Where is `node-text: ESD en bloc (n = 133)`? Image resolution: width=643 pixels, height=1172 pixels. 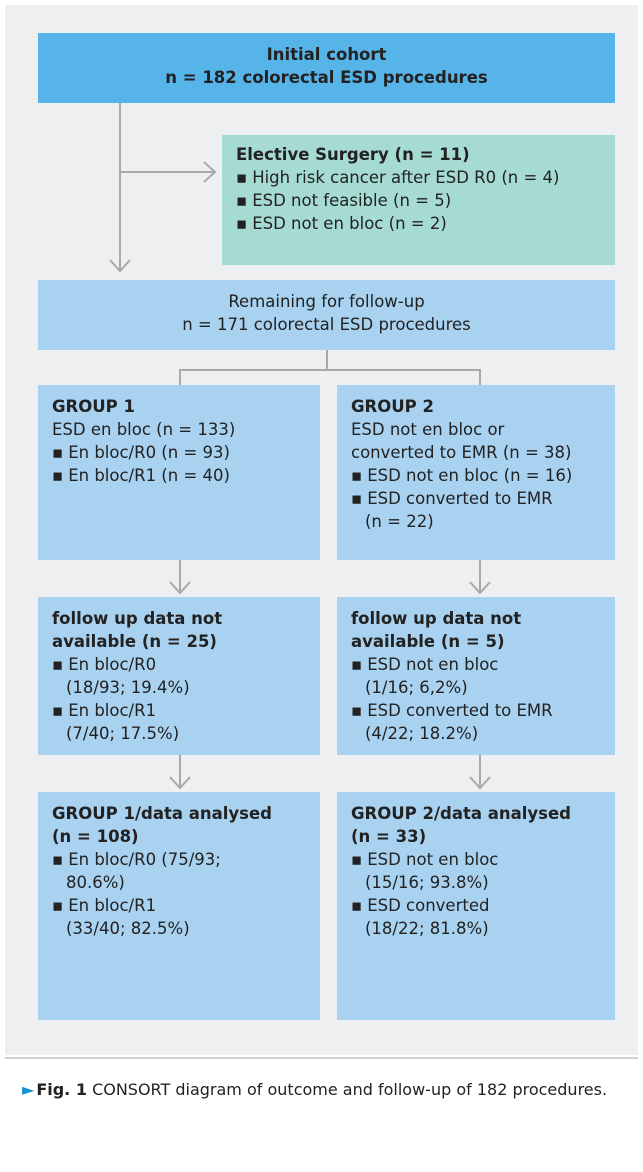
node-text: ESD en bloc (n = 133) is located at coordinates (144, 429).